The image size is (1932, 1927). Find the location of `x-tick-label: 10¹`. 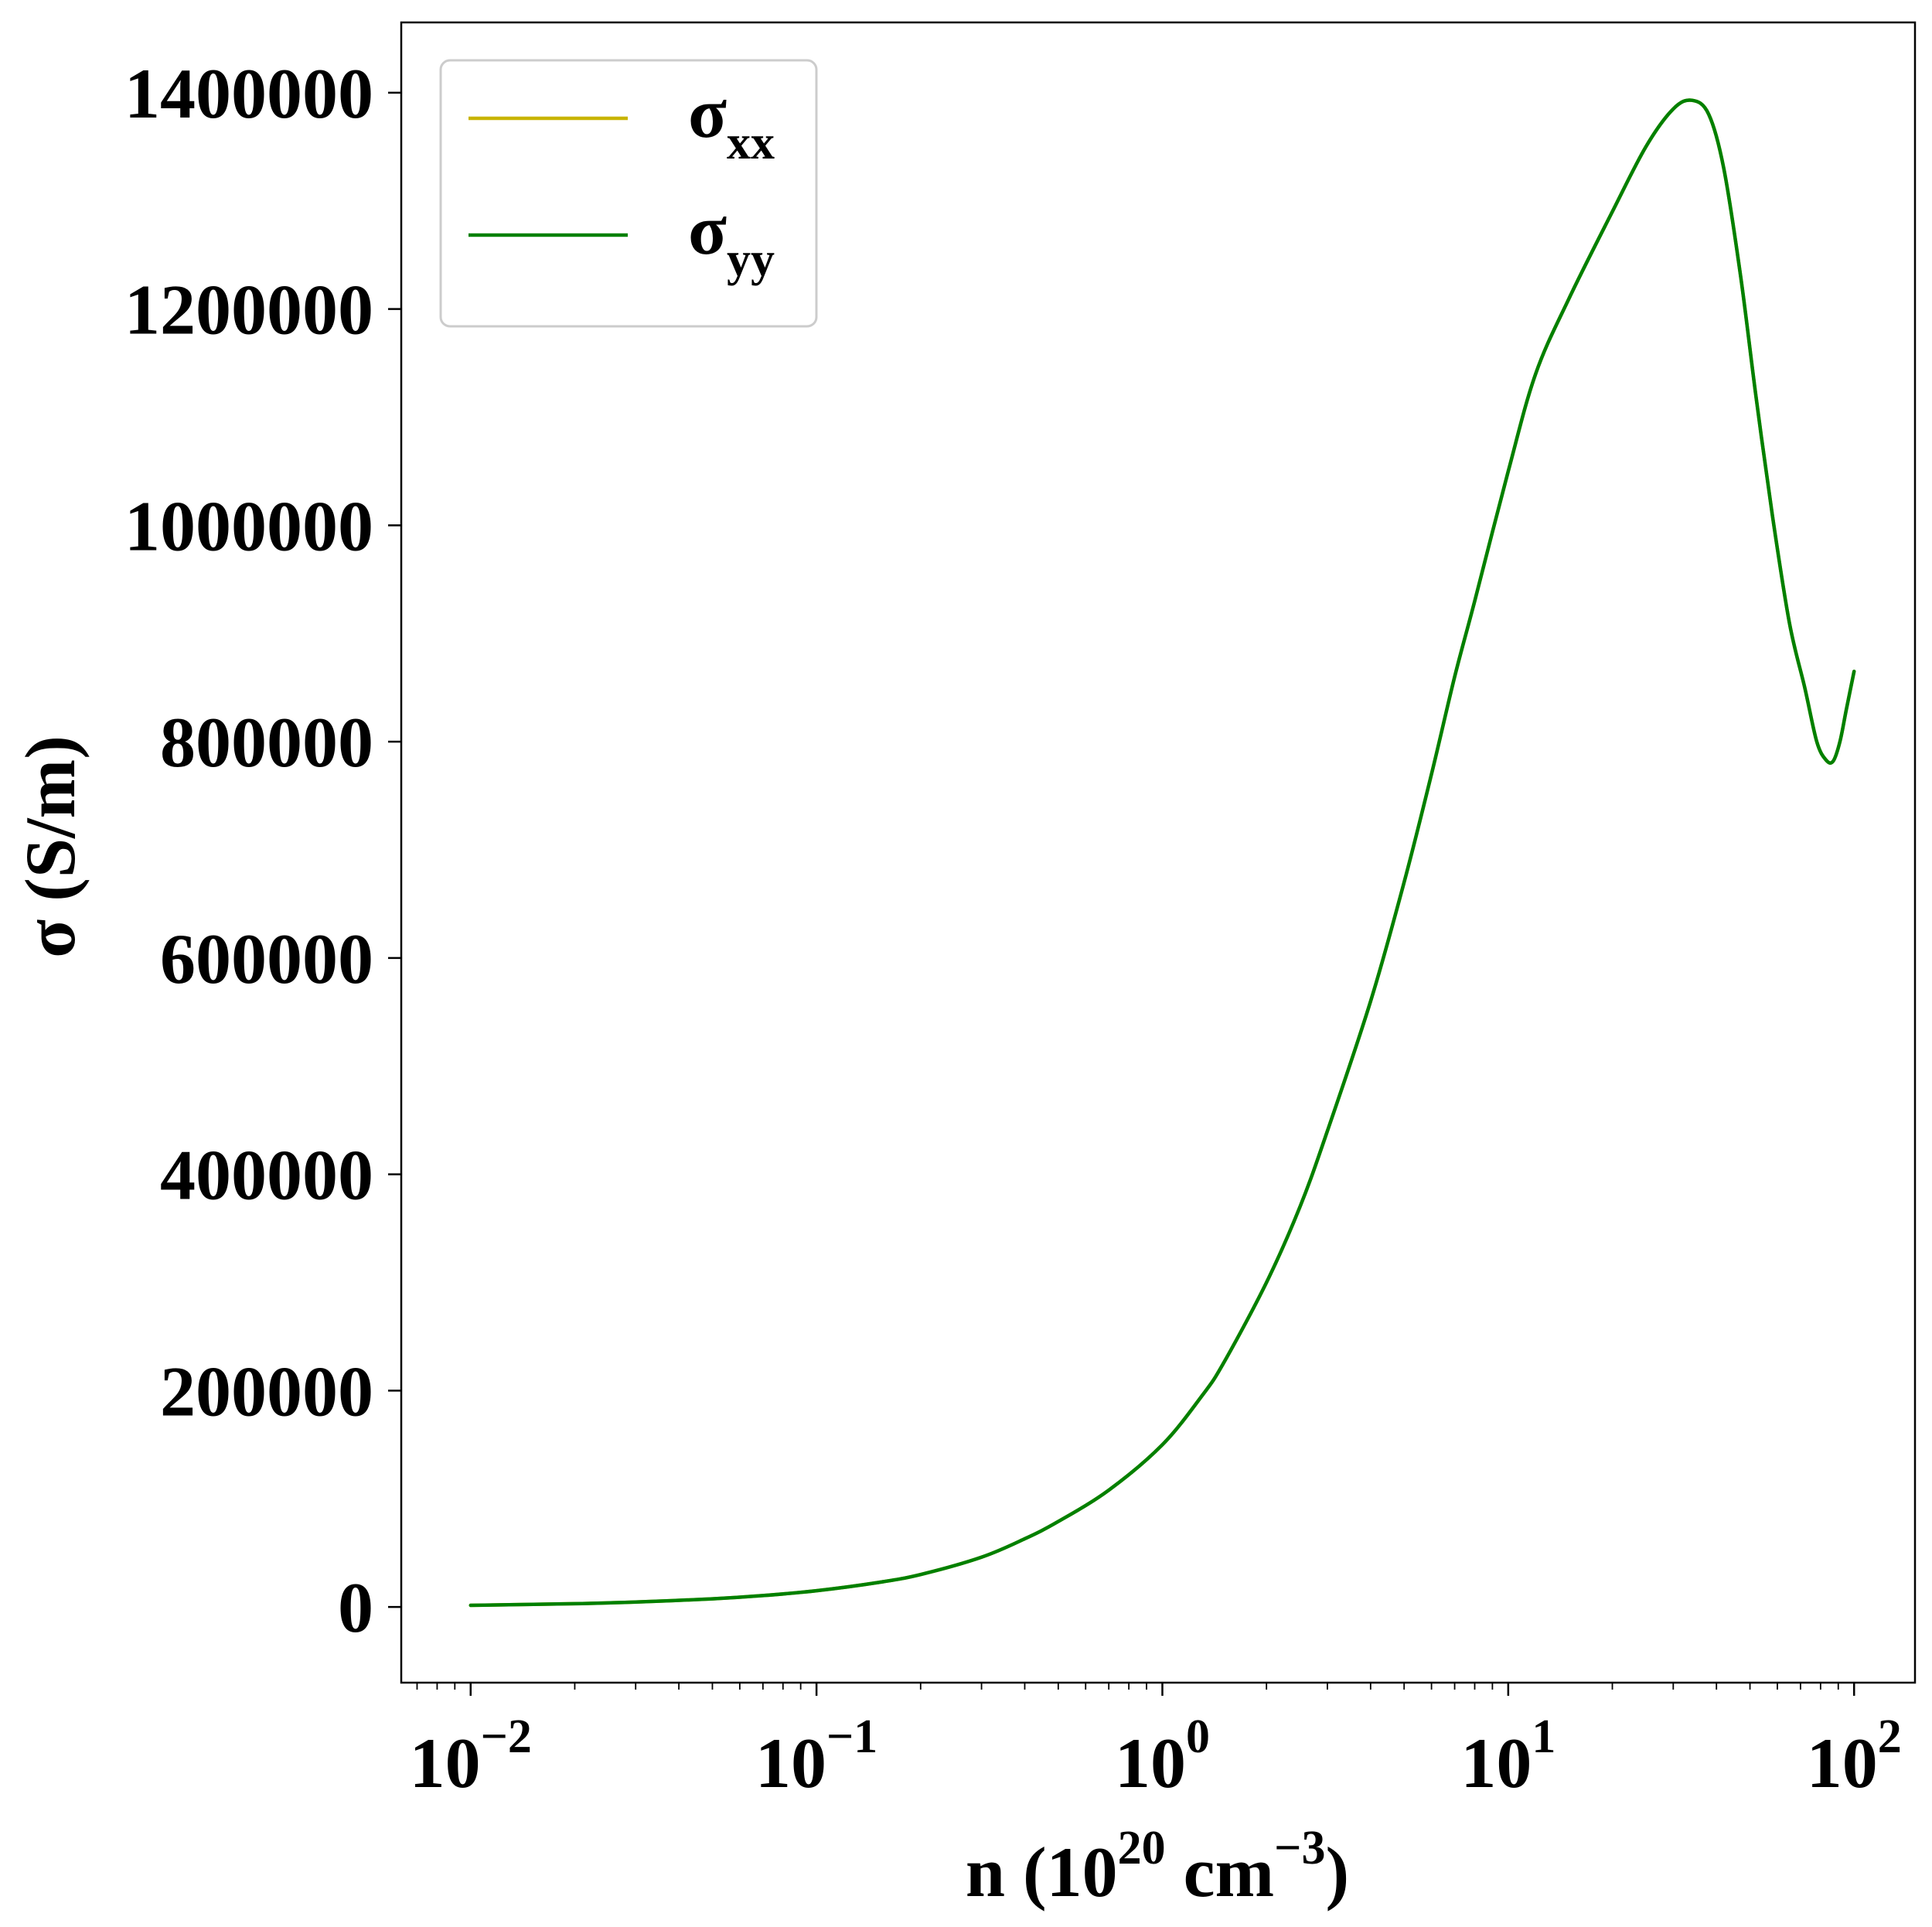

x-tick-label: 10¹ is located at coordinates (1507, 1756).